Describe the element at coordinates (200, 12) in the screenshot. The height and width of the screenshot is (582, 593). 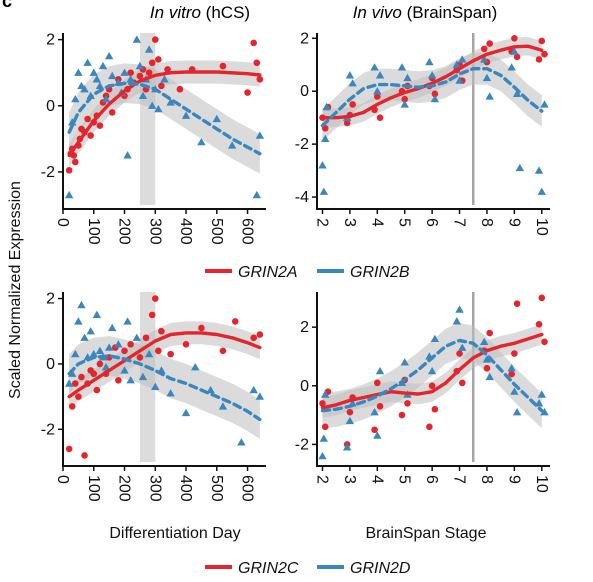
I see `title-top-left: In vitro (hCS)` at that location.